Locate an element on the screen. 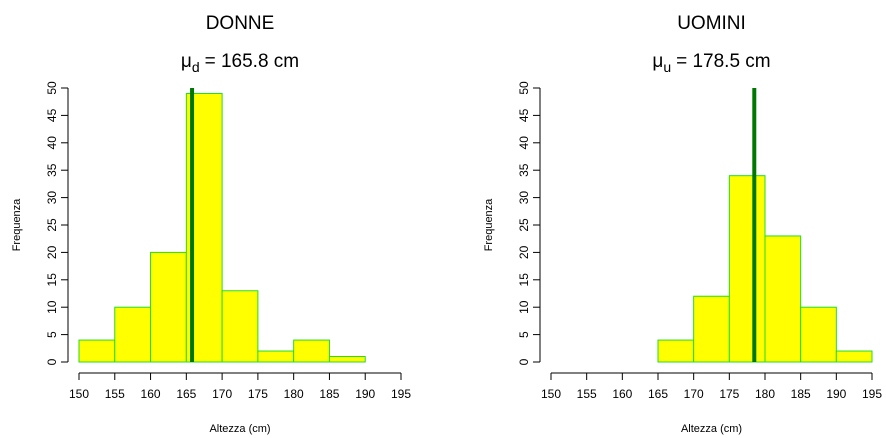 The image size is (886, 438). mean-label: = 165.8 cm is located at coordinates (252, 61).